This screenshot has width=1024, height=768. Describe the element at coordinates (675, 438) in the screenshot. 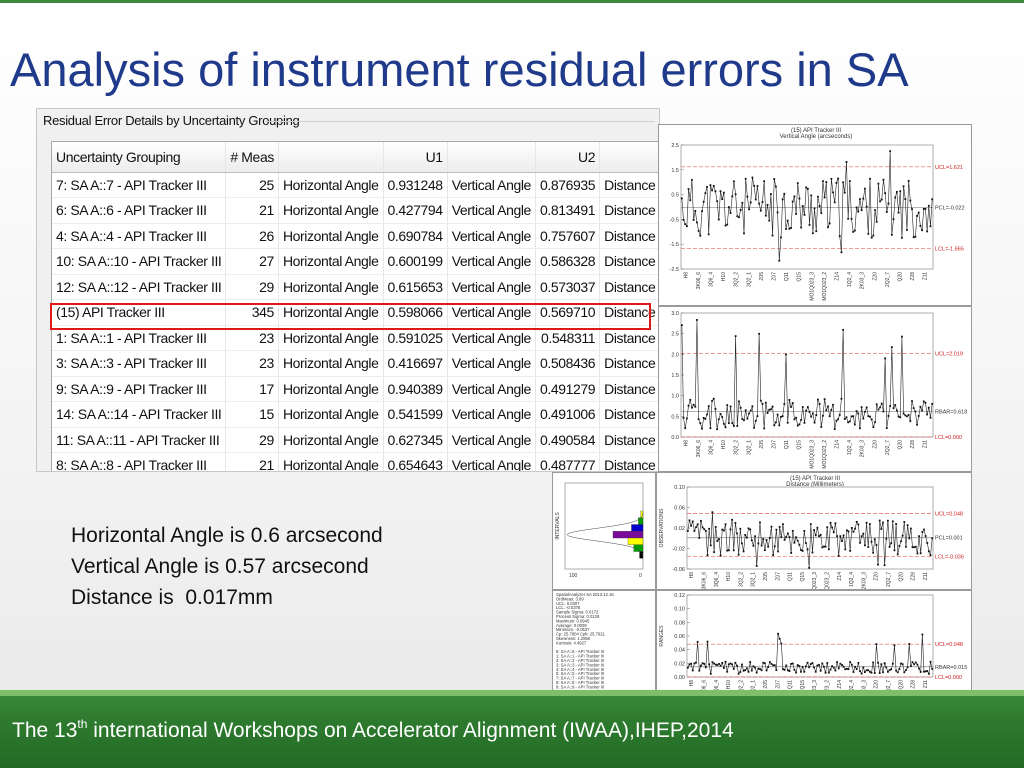

I see `y-tick-label: 0.0` at that location.